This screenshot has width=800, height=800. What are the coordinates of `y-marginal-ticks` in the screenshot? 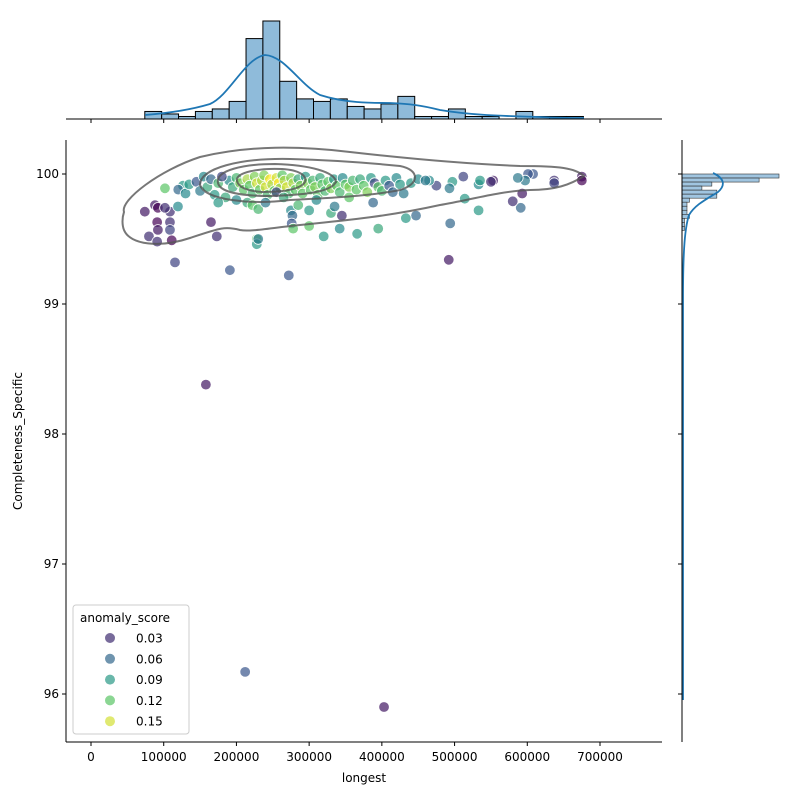 It's located at (680, 434).